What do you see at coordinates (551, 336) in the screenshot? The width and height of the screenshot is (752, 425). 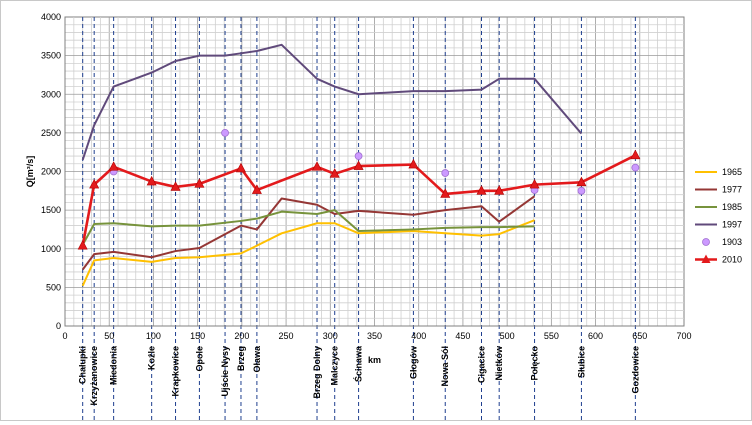 I see `x-tick-label: 550` at bounding box center [551, 336].